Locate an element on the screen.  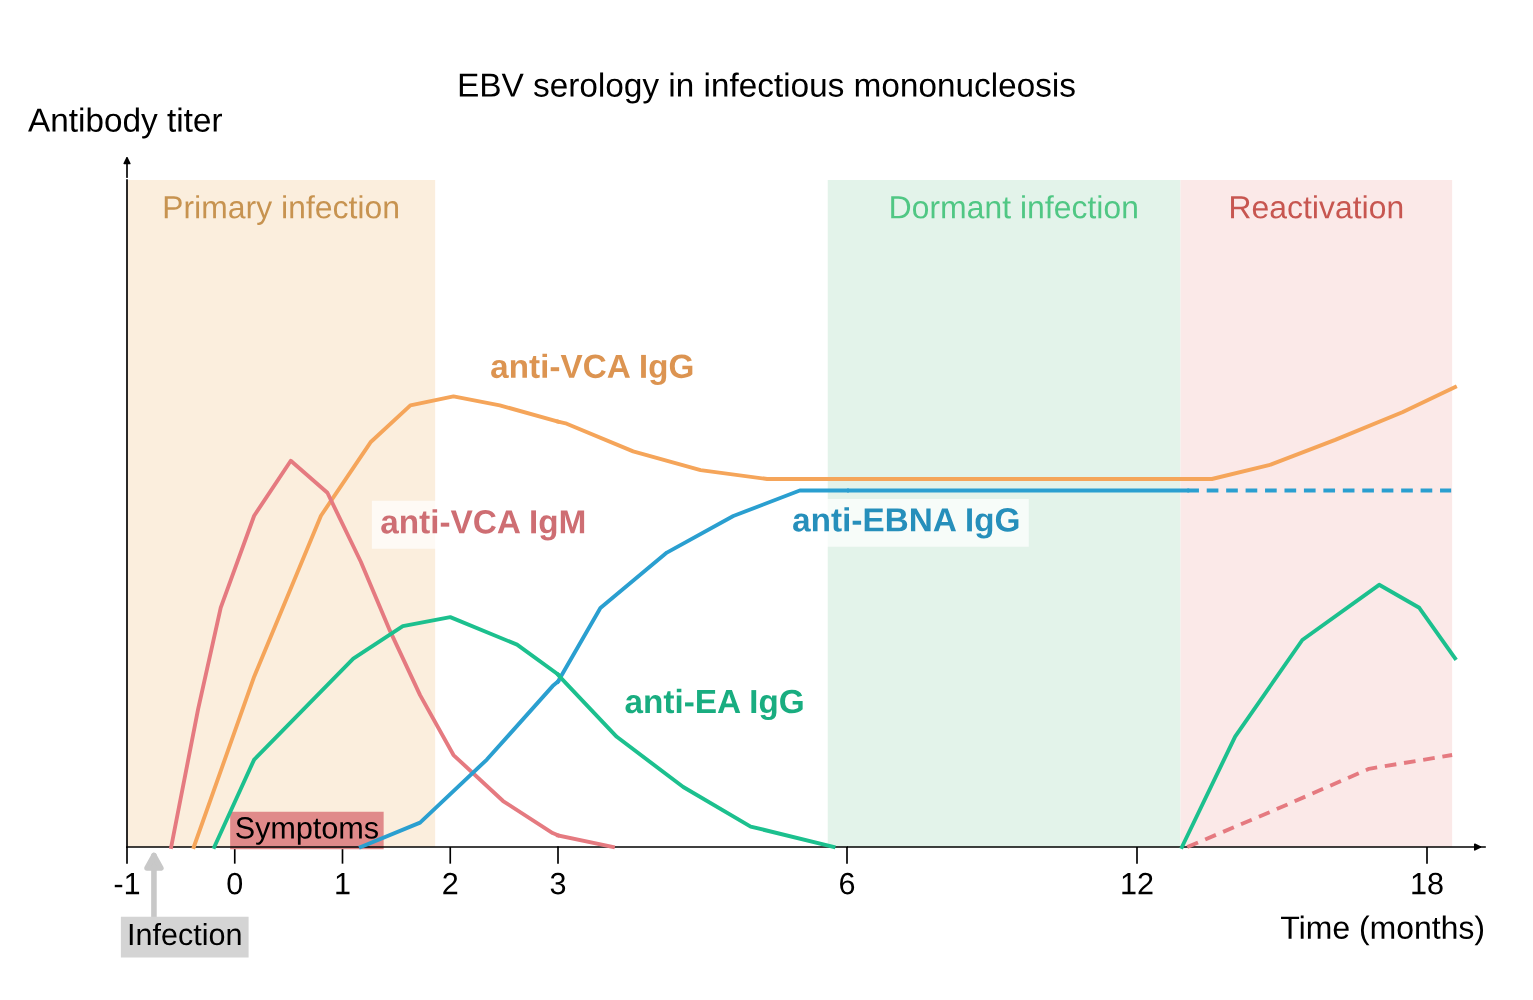
x-axis-title: Time (months) is located at coordinates (1382, 930).